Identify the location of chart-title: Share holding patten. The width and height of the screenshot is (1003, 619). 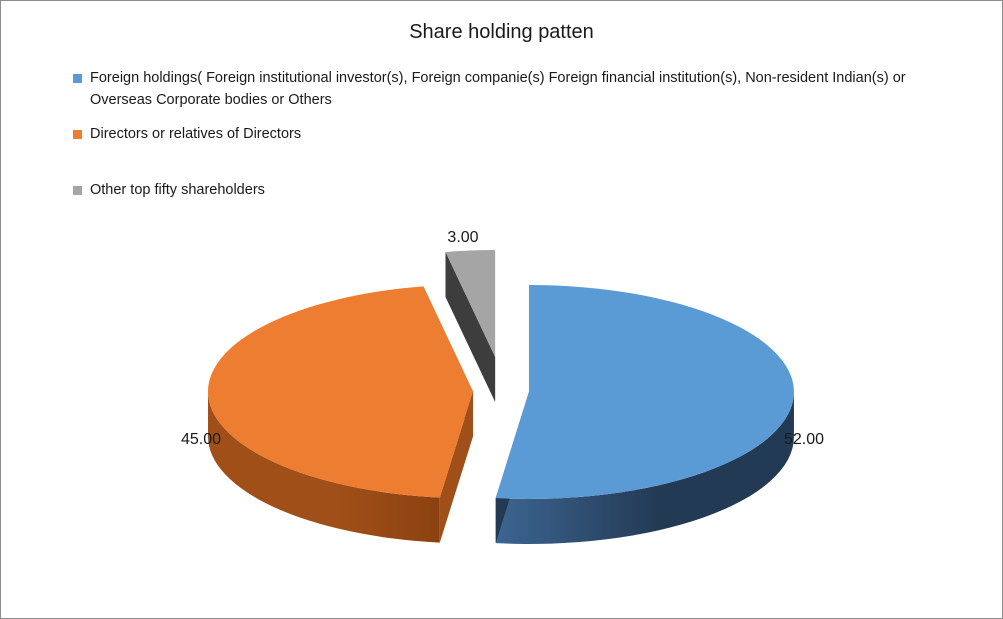
(501, 32).